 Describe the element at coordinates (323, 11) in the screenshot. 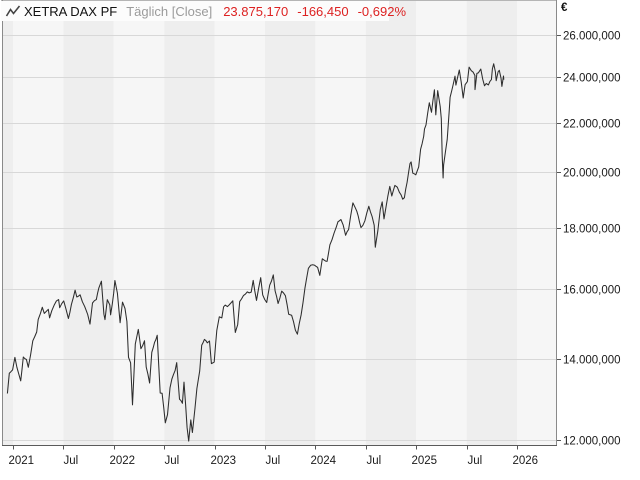

I see `price-change: -166,450` at that location.